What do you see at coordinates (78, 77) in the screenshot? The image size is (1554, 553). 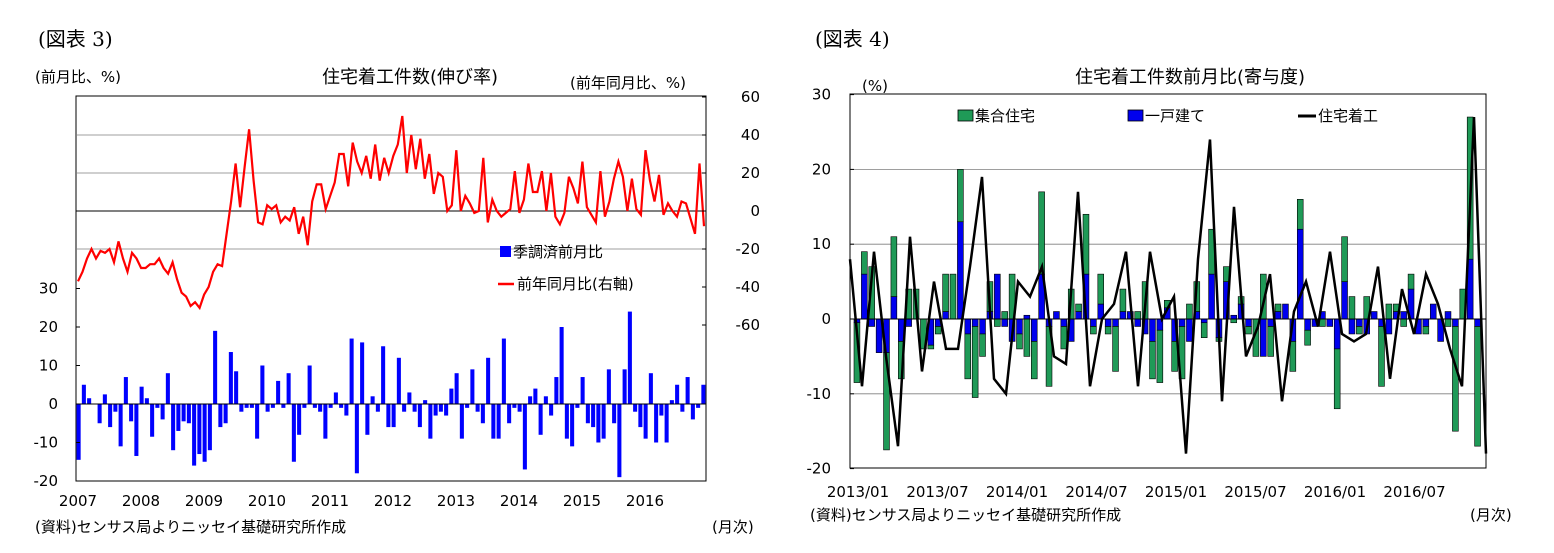 I see `left-axis-label: (前月比、%)` at bounding box center [78, 77].